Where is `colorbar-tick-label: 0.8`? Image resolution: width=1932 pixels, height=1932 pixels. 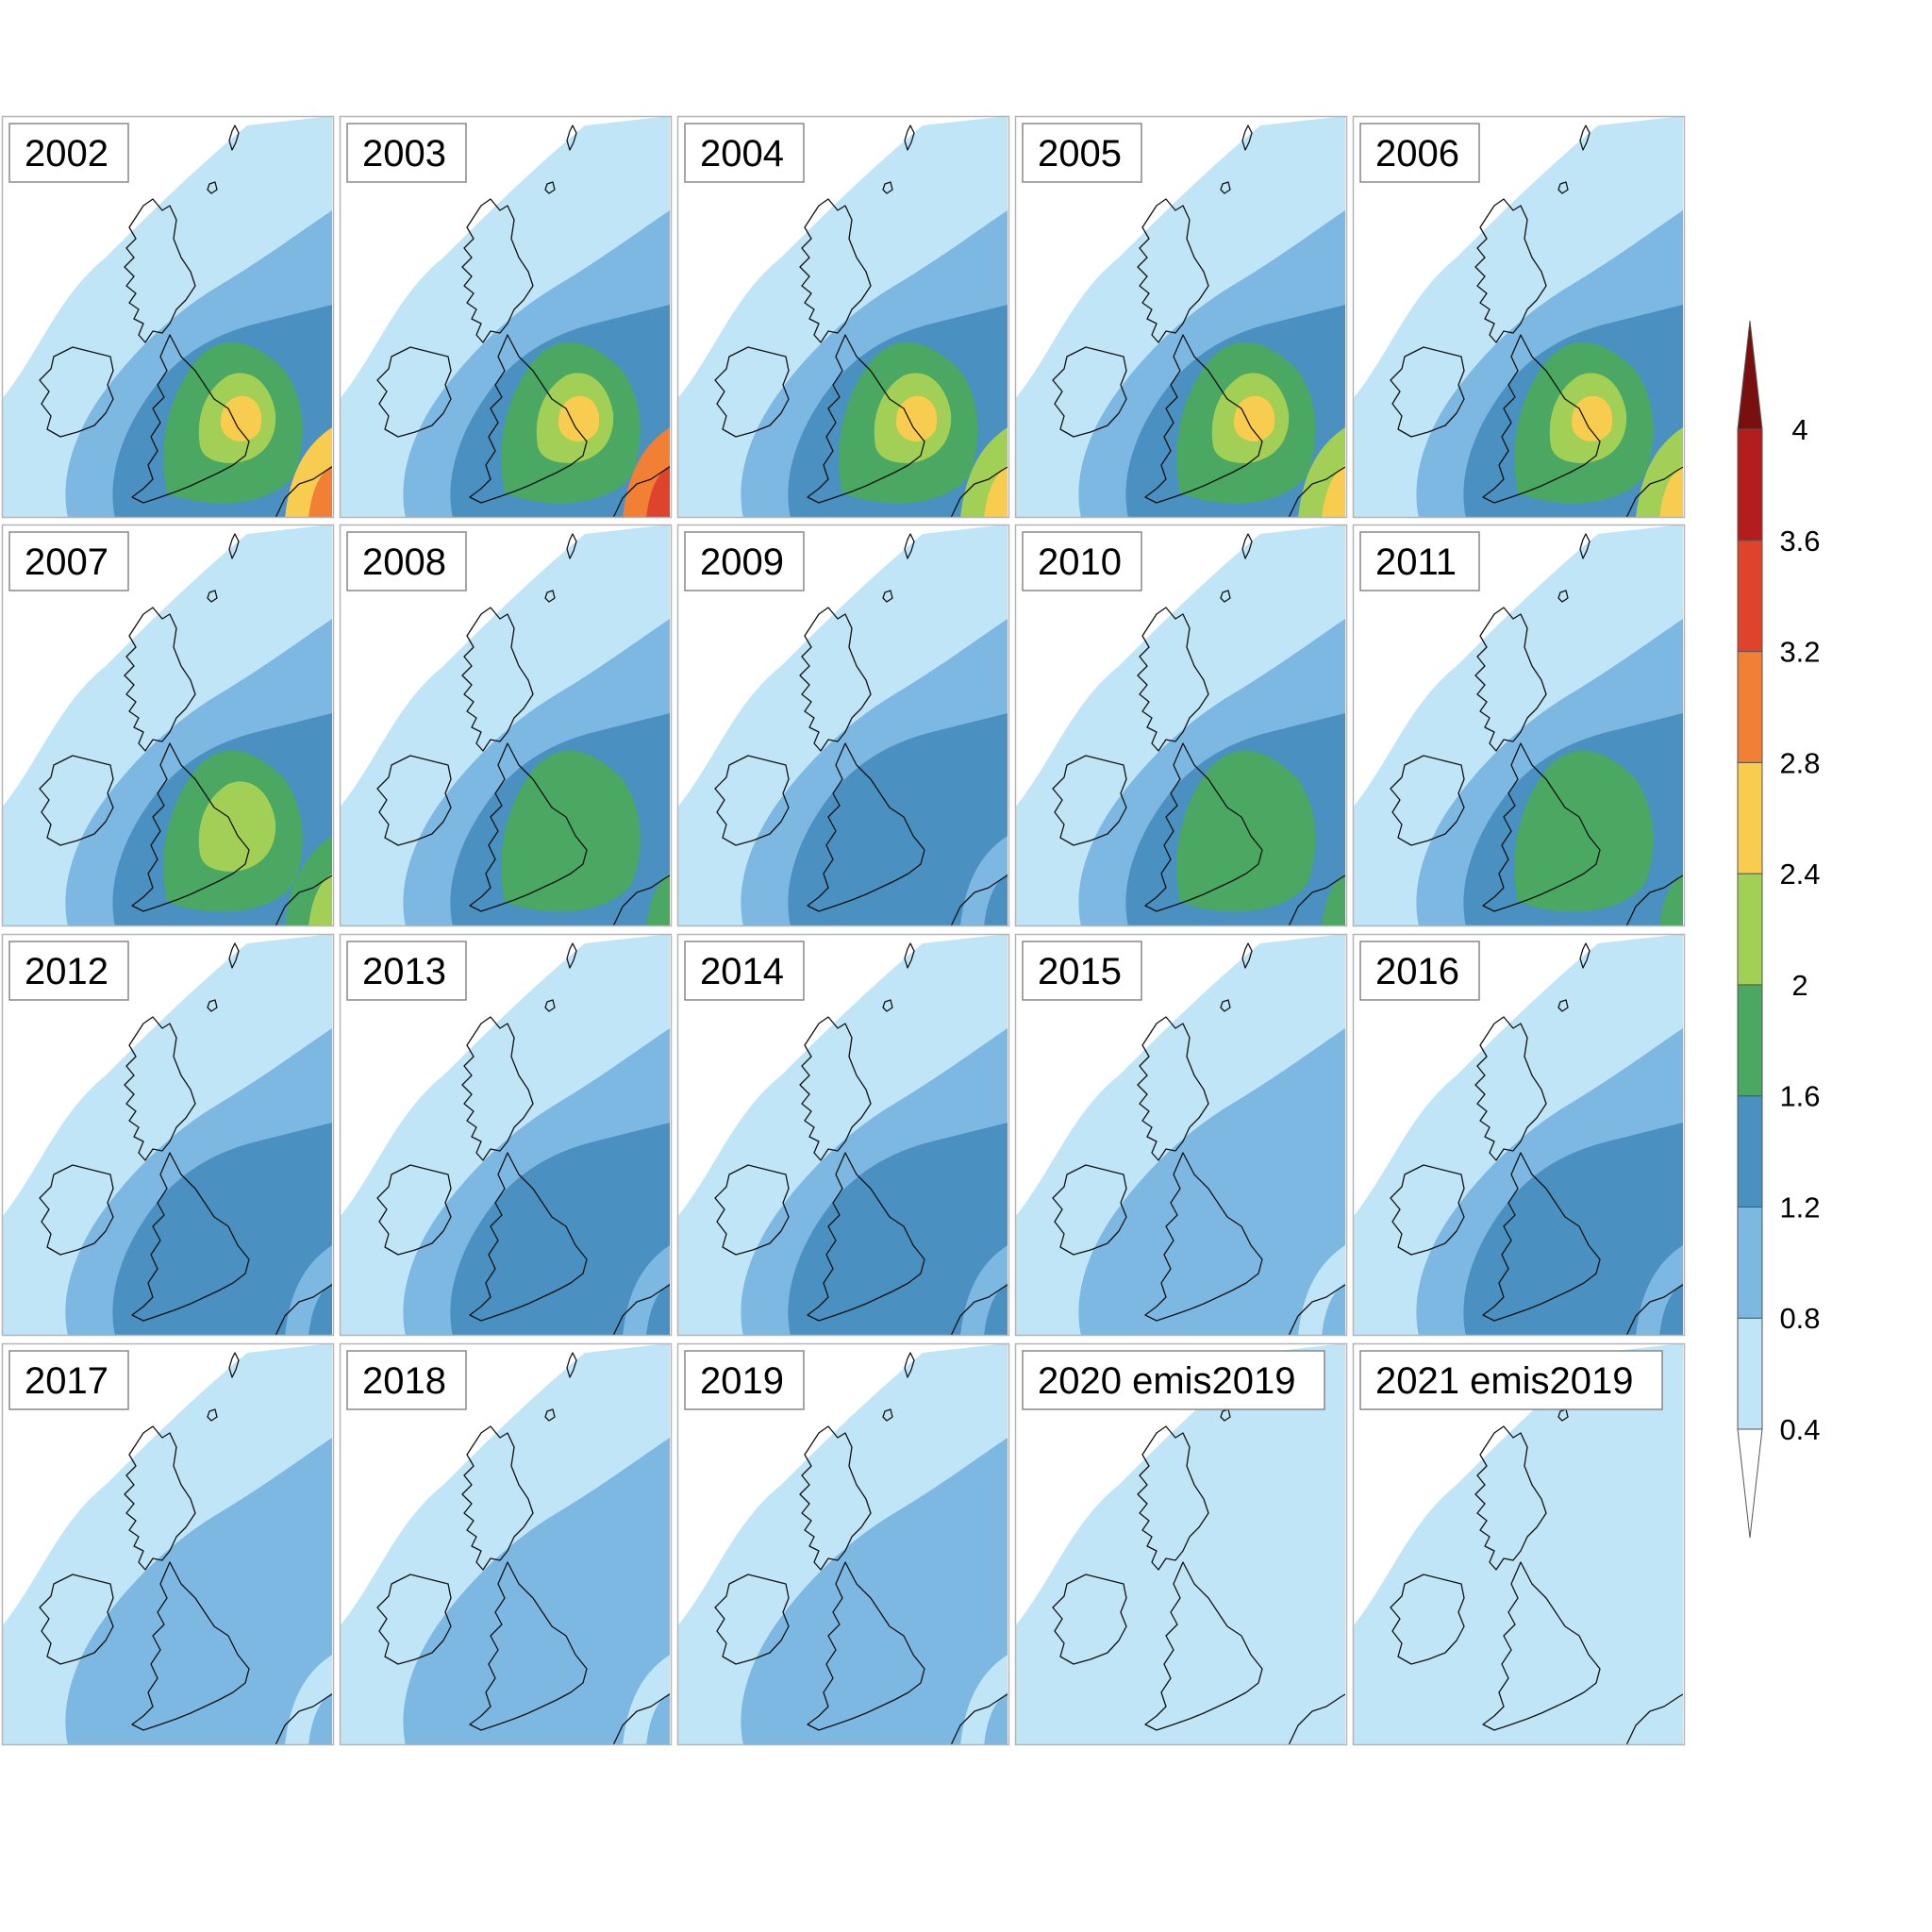
colorbar-tick-label: 0.8 is located at coordinates (1800, 1319).